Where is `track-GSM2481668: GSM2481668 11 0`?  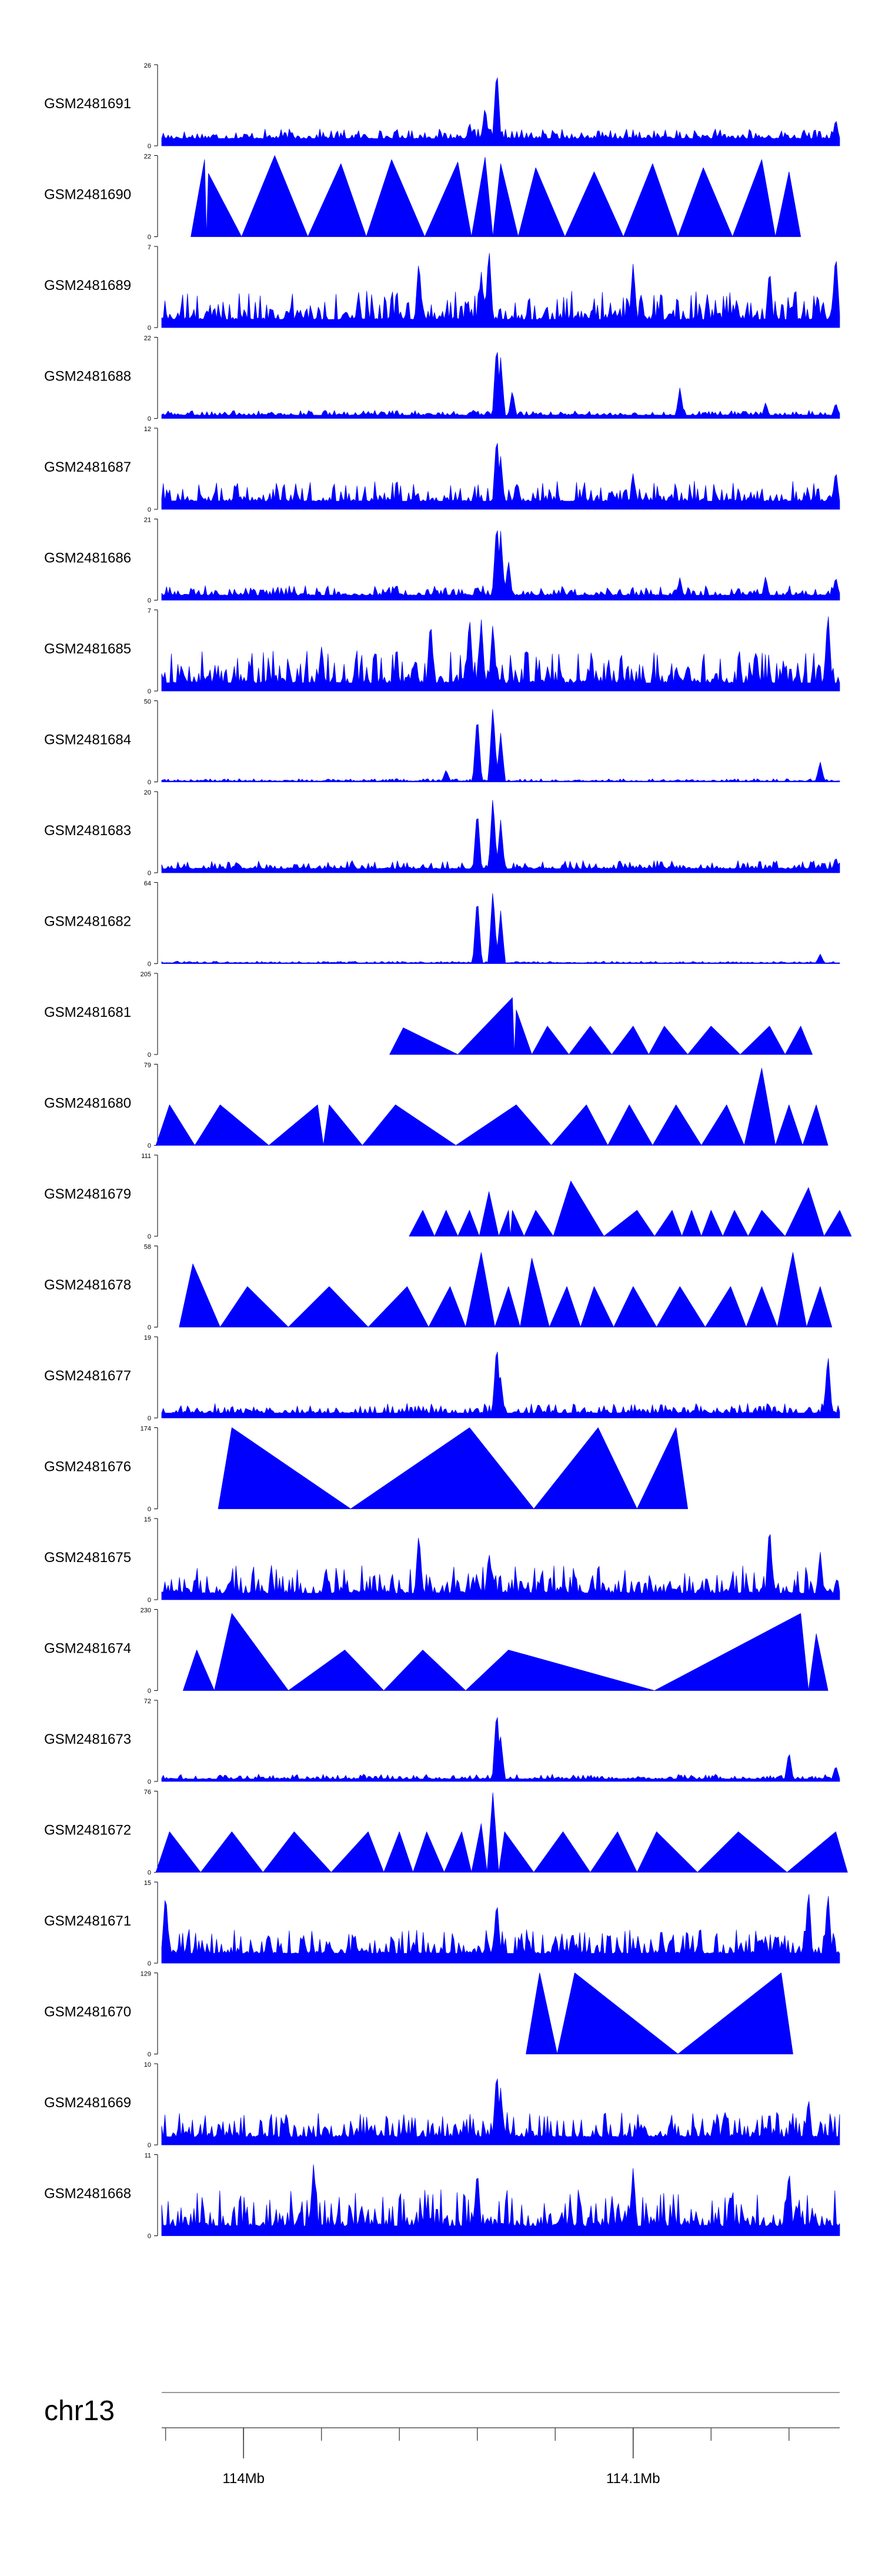
track-GSM2481668: GSM2481668 11 0 is located at coordinates (442, 2196).